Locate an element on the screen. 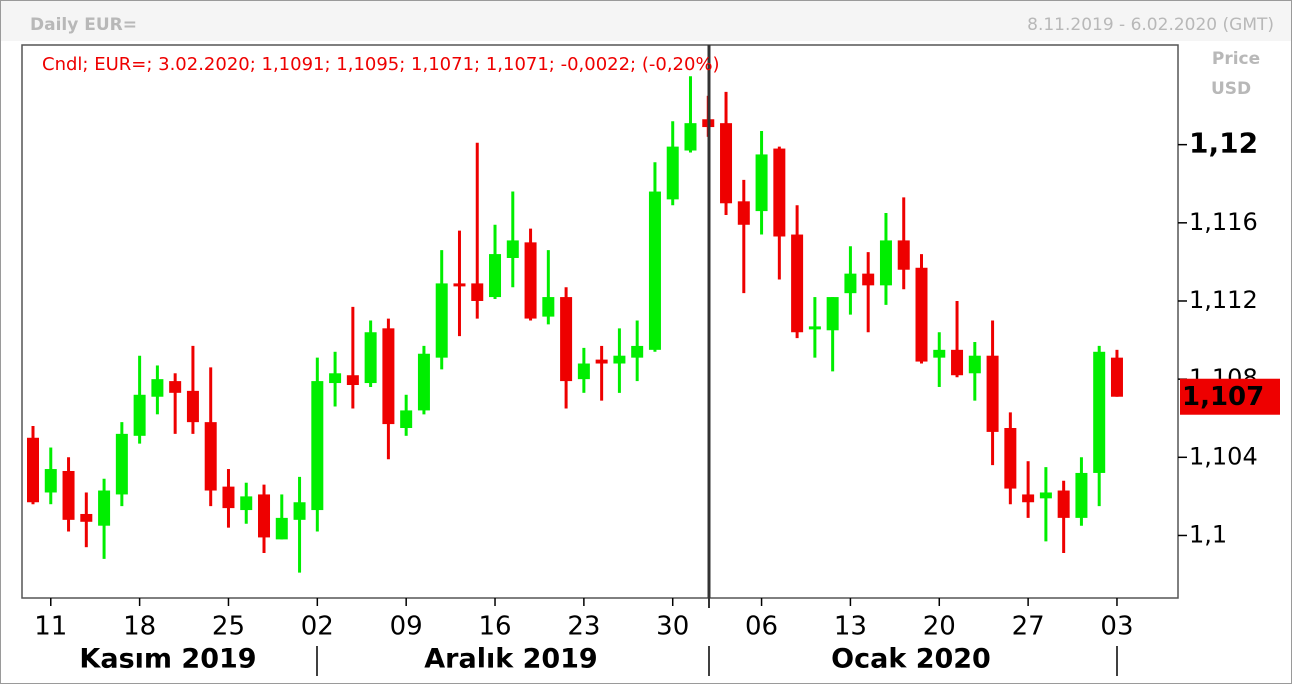  y-tick-label: 1,104 is located at coordinates (1223, 456).